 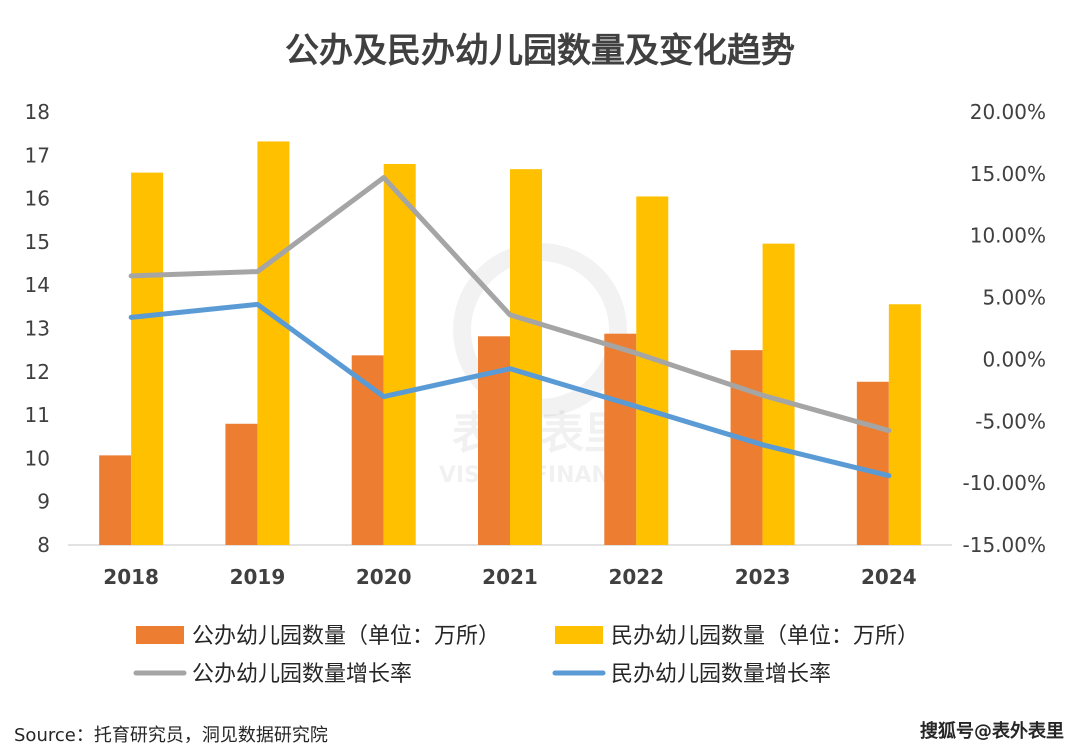 I want to click on right-tick-label: -5.00%, so click(x=1010, y=421).